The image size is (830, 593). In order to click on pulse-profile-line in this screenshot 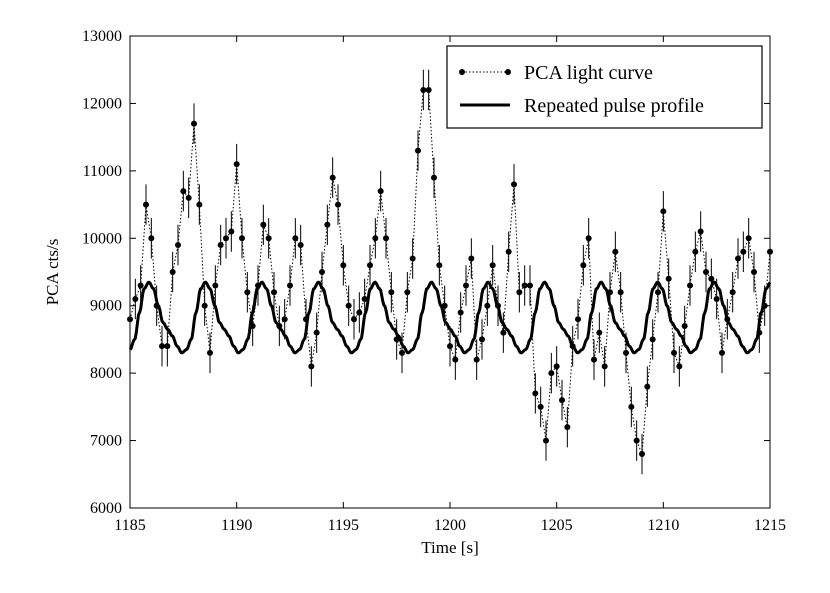, I will do `click(450, 317)`.